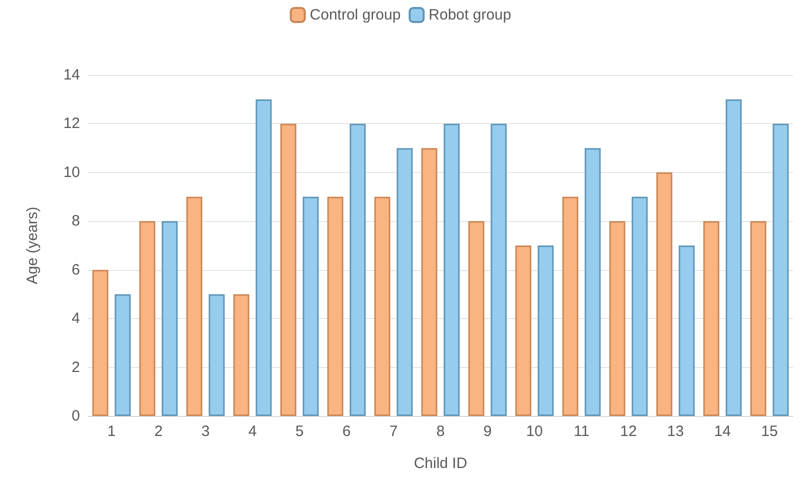 The height and width of the screenshot is (486, 801). Describe the element at coordinates (582, 431) in the screenshot. I see `x-tick-label: 11` at that location.